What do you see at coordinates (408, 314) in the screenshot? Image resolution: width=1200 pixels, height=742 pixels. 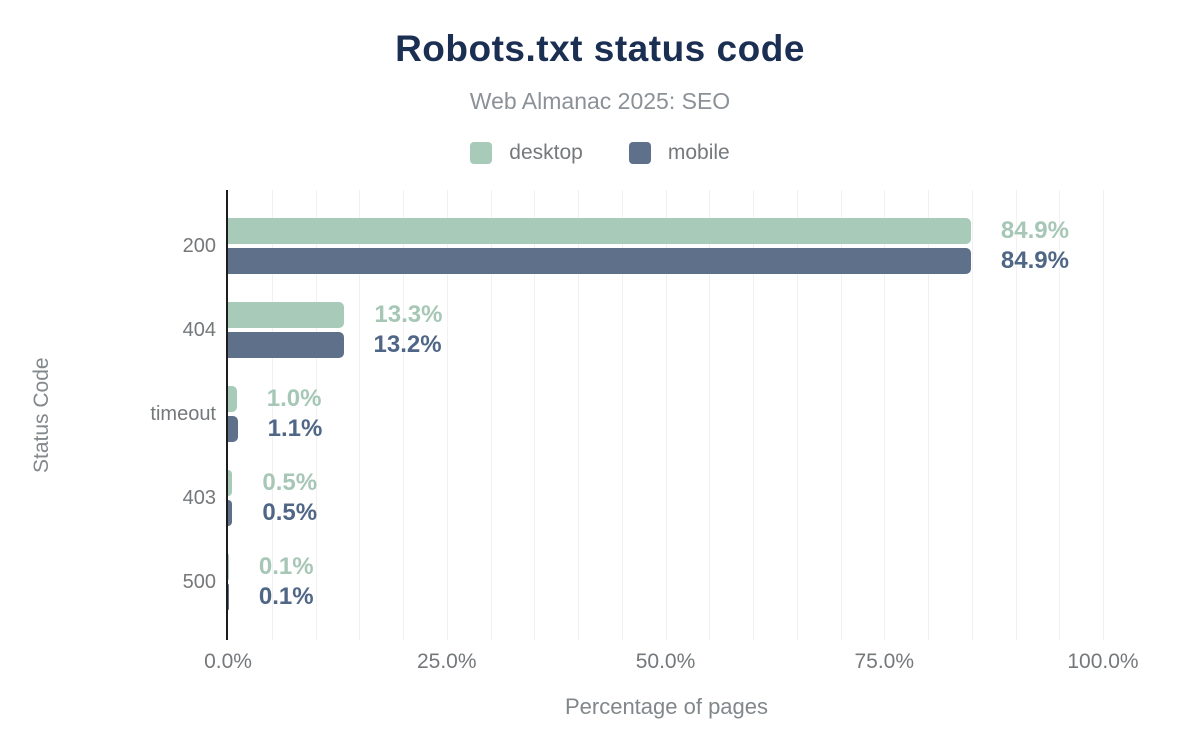 I see `desktop-value-label-404: 13.3%` at bounding box center [408, 314].